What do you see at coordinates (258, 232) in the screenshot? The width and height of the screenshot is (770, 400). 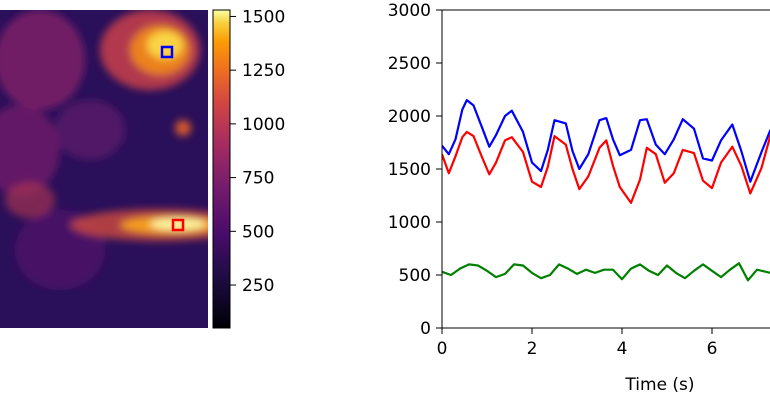 I see `colorbar-tick-label: 500` at bounding box center [258, 232].